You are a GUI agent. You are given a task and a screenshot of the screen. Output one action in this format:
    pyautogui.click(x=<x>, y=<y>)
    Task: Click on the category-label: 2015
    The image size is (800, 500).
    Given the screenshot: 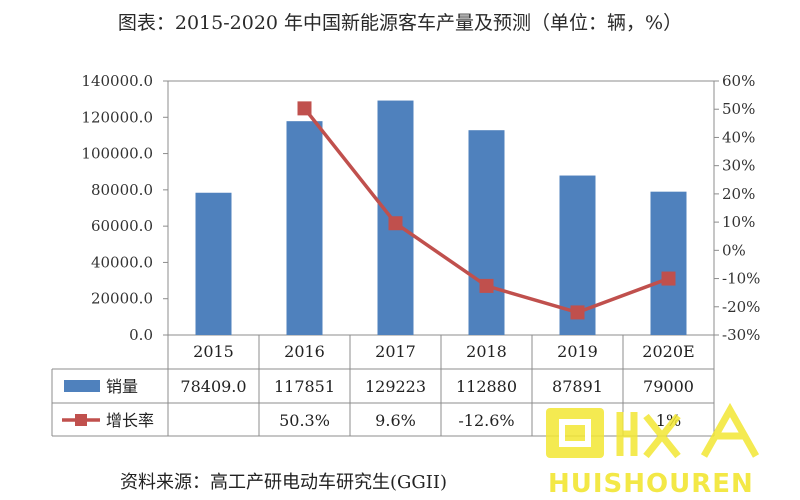 What is the action you would take?
    pyautogui.click(x=213, y=351)
    